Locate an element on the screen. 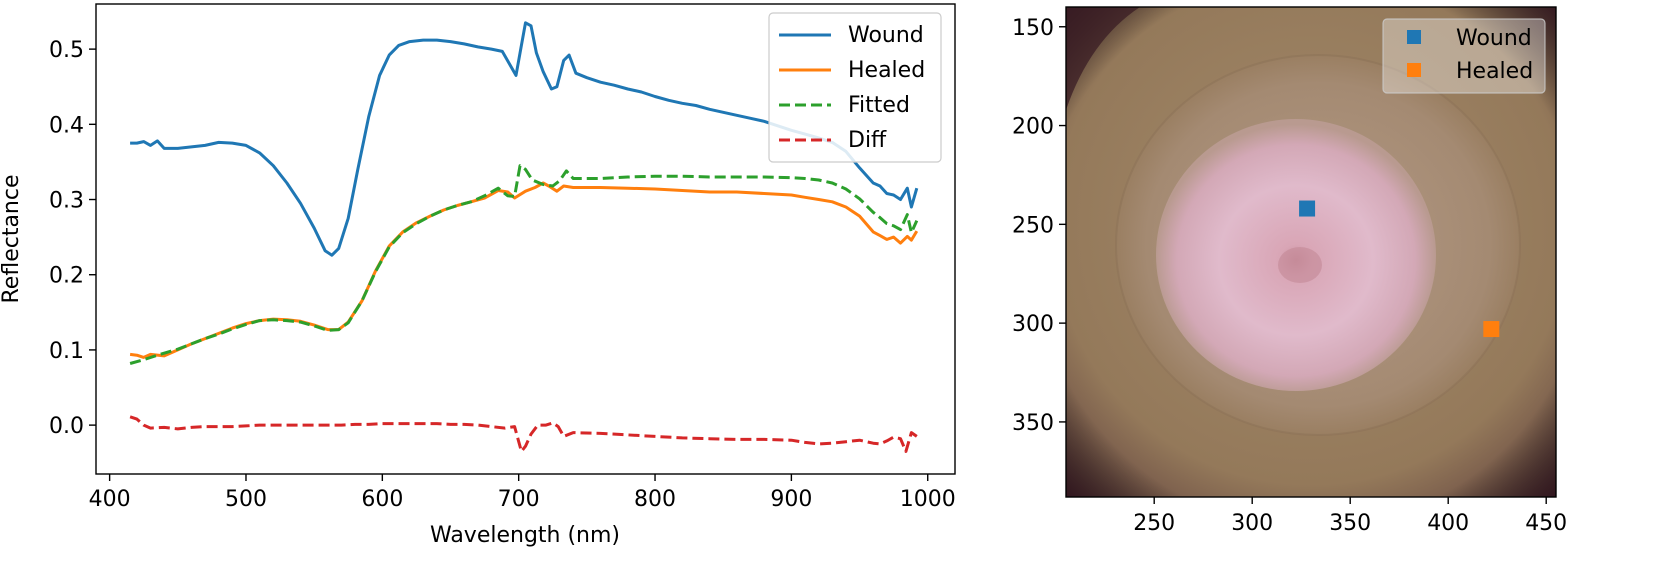  legend-label-healed: Healed is located at coordinates (886, 70).